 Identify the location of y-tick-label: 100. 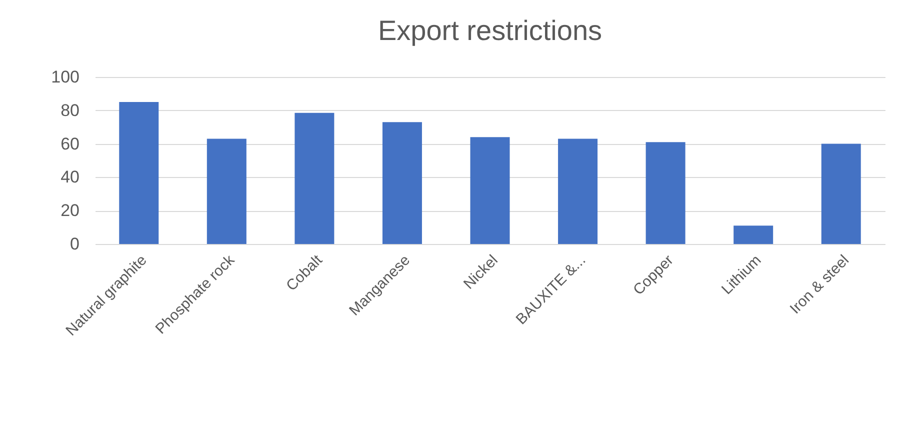
(65, 77).